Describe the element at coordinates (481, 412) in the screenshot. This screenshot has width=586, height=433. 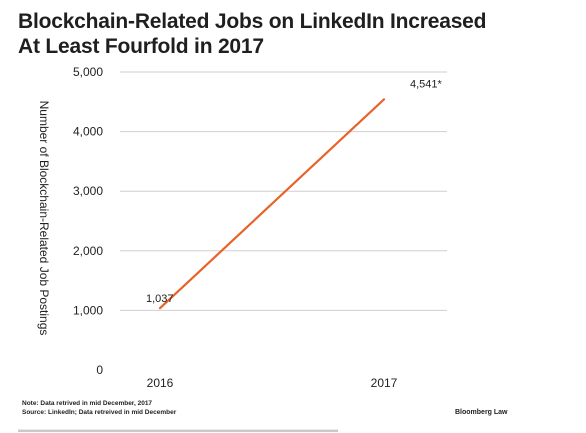
I see `brand-logo-text: Bloomberg Law` at that location.